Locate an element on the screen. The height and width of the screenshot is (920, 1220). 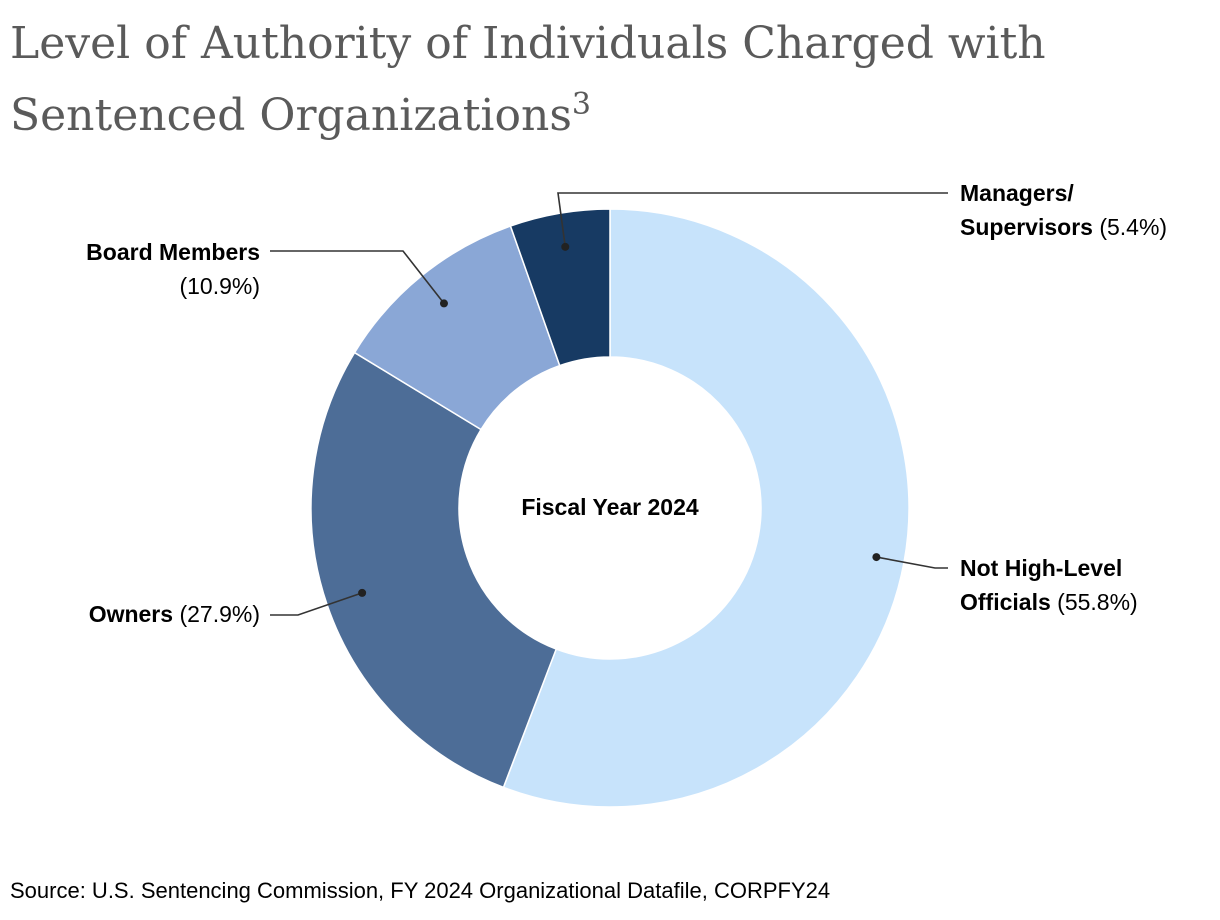
label-managers-pct: (5.4%) is located at coordinates (1133, 227).